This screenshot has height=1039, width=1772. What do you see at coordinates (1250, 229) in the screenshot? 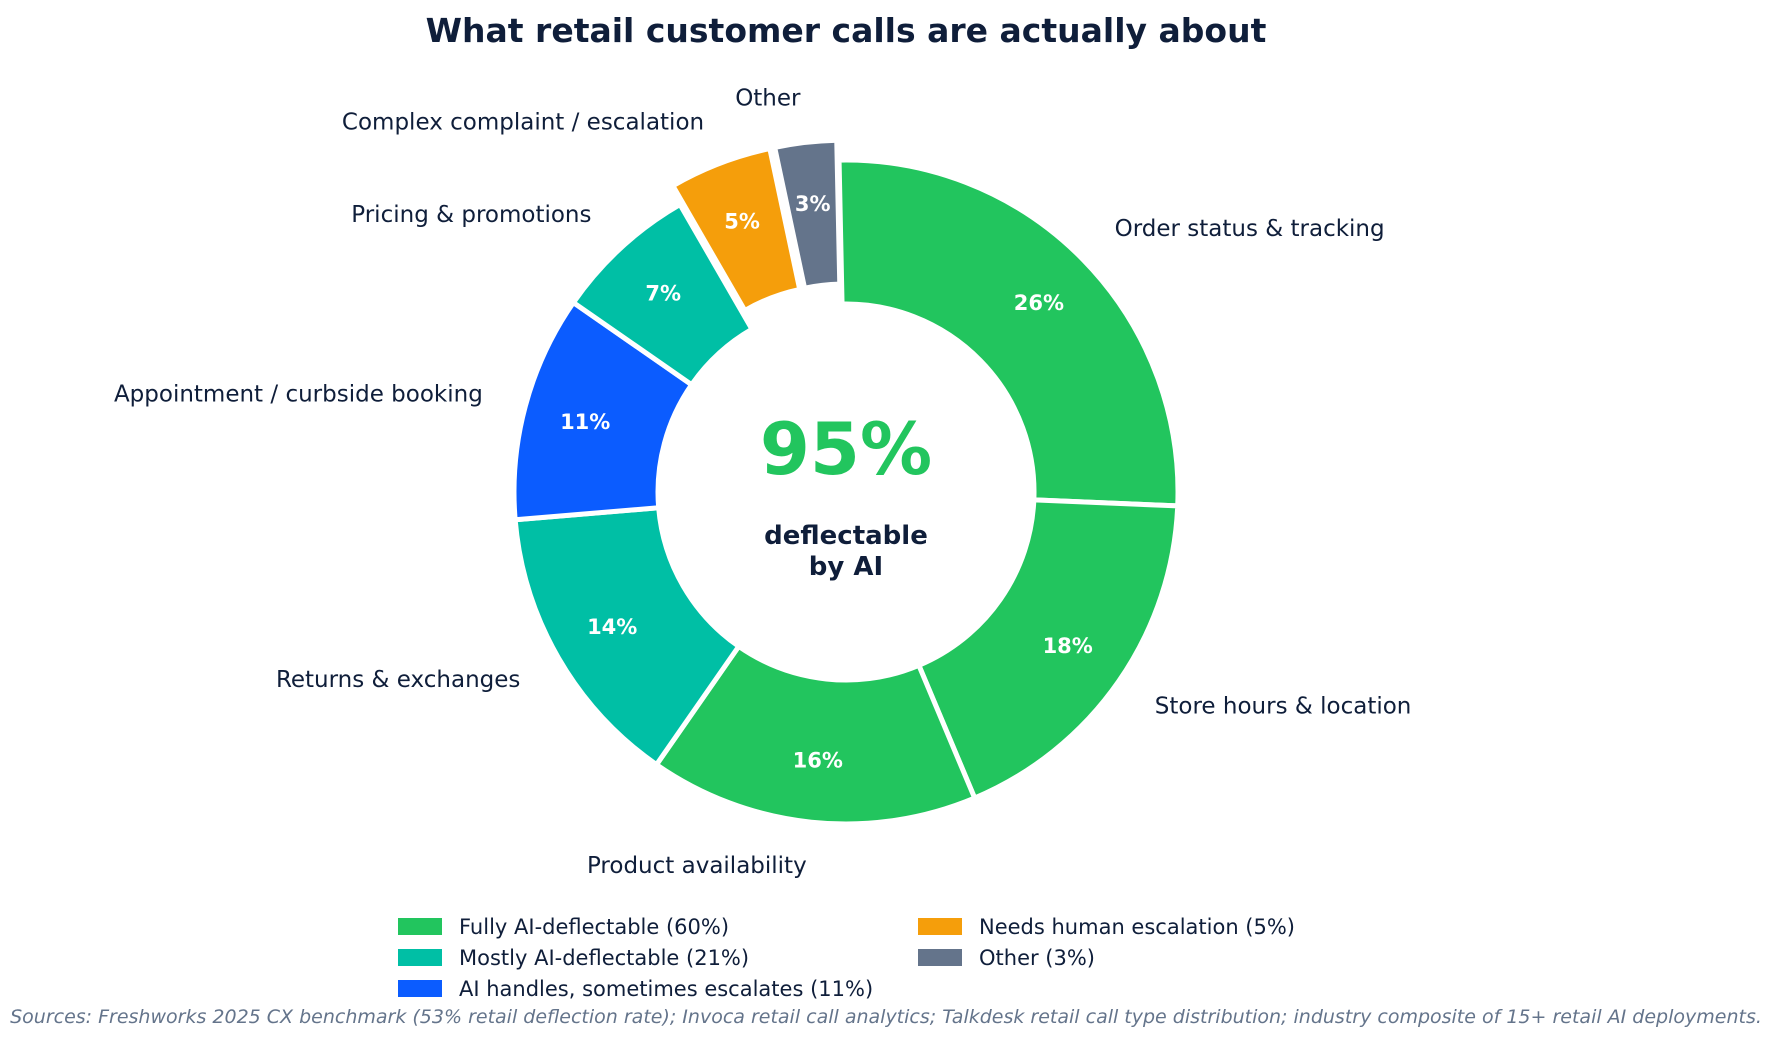
I see `label-order-status-tracking: Order status & tracking` at bounding box center [1250, 229].